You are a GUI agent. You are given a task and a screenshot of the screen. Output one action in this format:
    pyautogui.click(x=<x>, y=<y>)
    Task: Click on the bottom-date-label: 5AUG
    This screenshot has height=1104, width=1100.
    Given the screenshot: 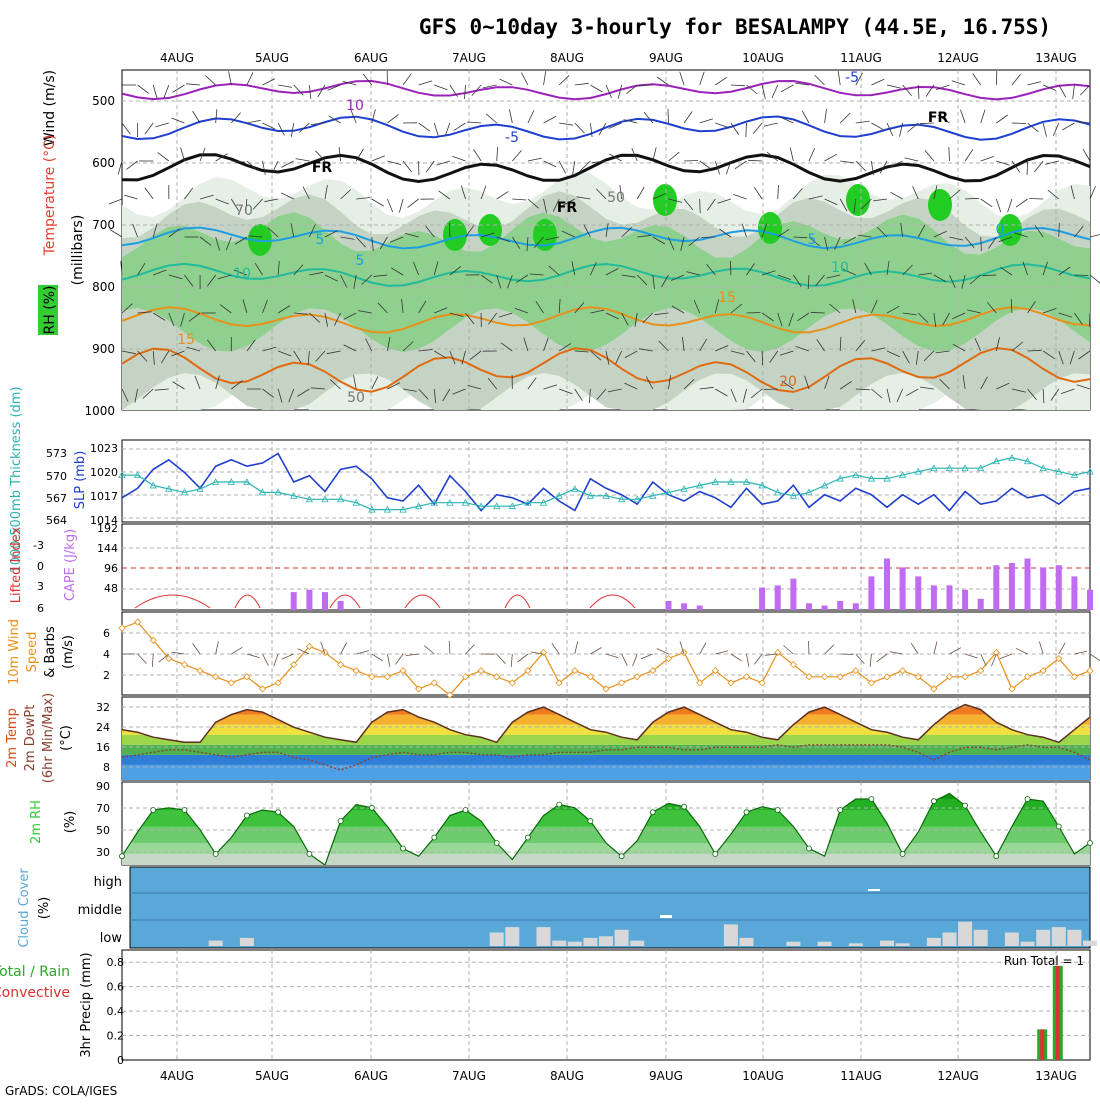 What is the action you would take?
    pyautogui.click(x=272, y=1076)
    